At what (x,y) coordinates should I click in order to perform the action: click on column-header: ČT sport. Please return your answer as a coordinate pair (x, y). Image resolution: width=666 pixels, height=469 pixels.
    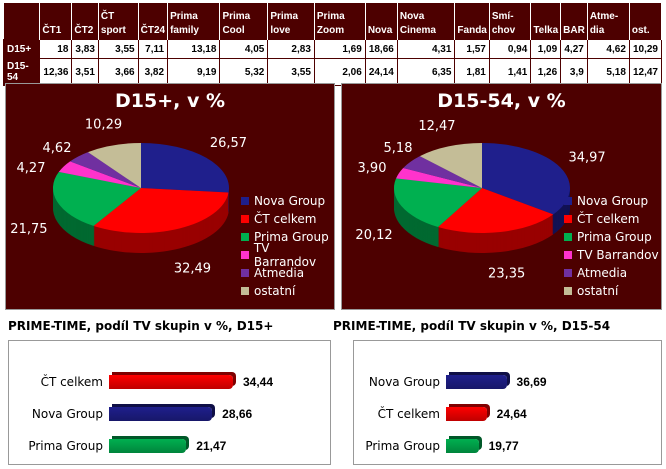
    Looking at the image, I should click on (118, 21).